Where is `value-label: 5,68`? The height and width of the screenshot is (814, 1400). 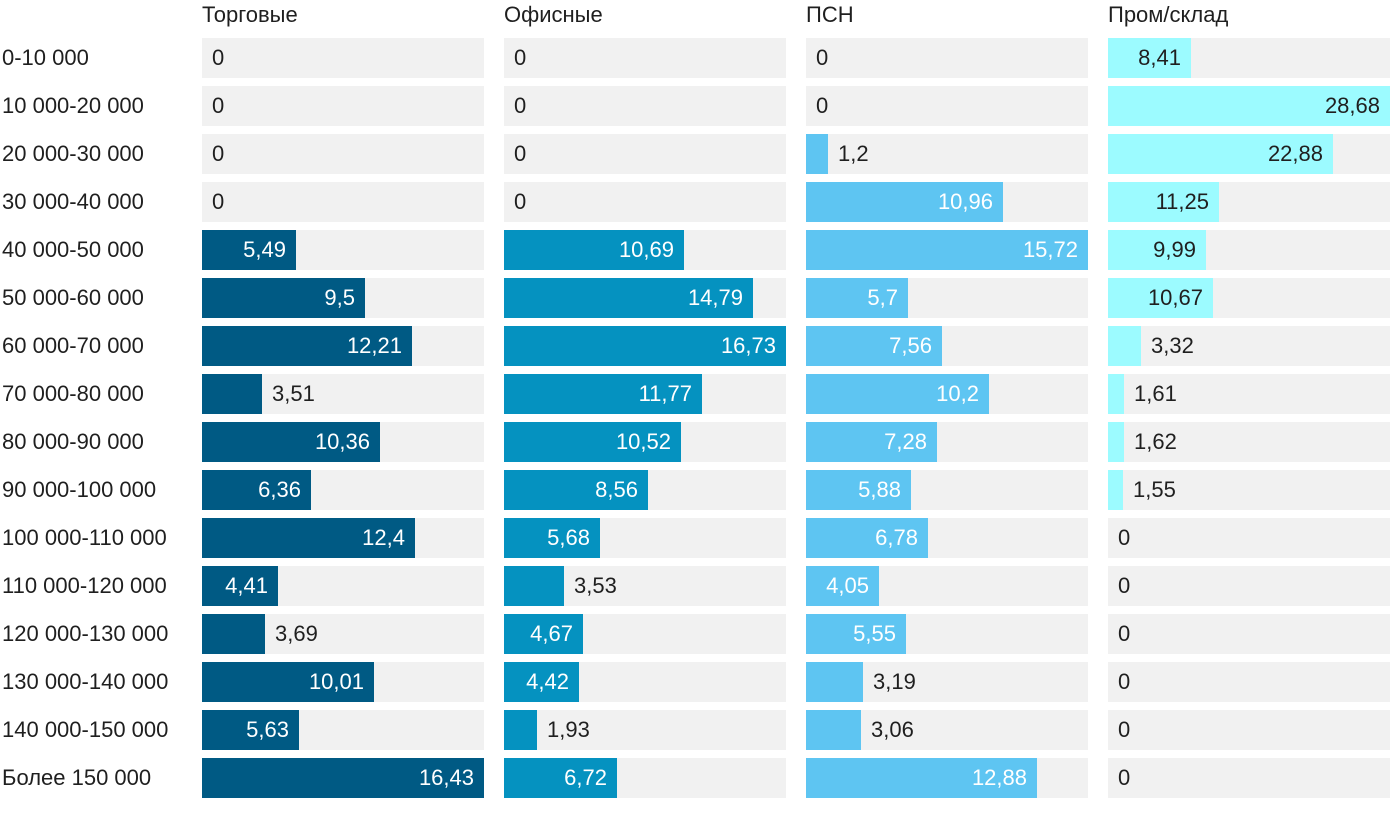
value-label: 5,68 is located at coordinates (568, 537).